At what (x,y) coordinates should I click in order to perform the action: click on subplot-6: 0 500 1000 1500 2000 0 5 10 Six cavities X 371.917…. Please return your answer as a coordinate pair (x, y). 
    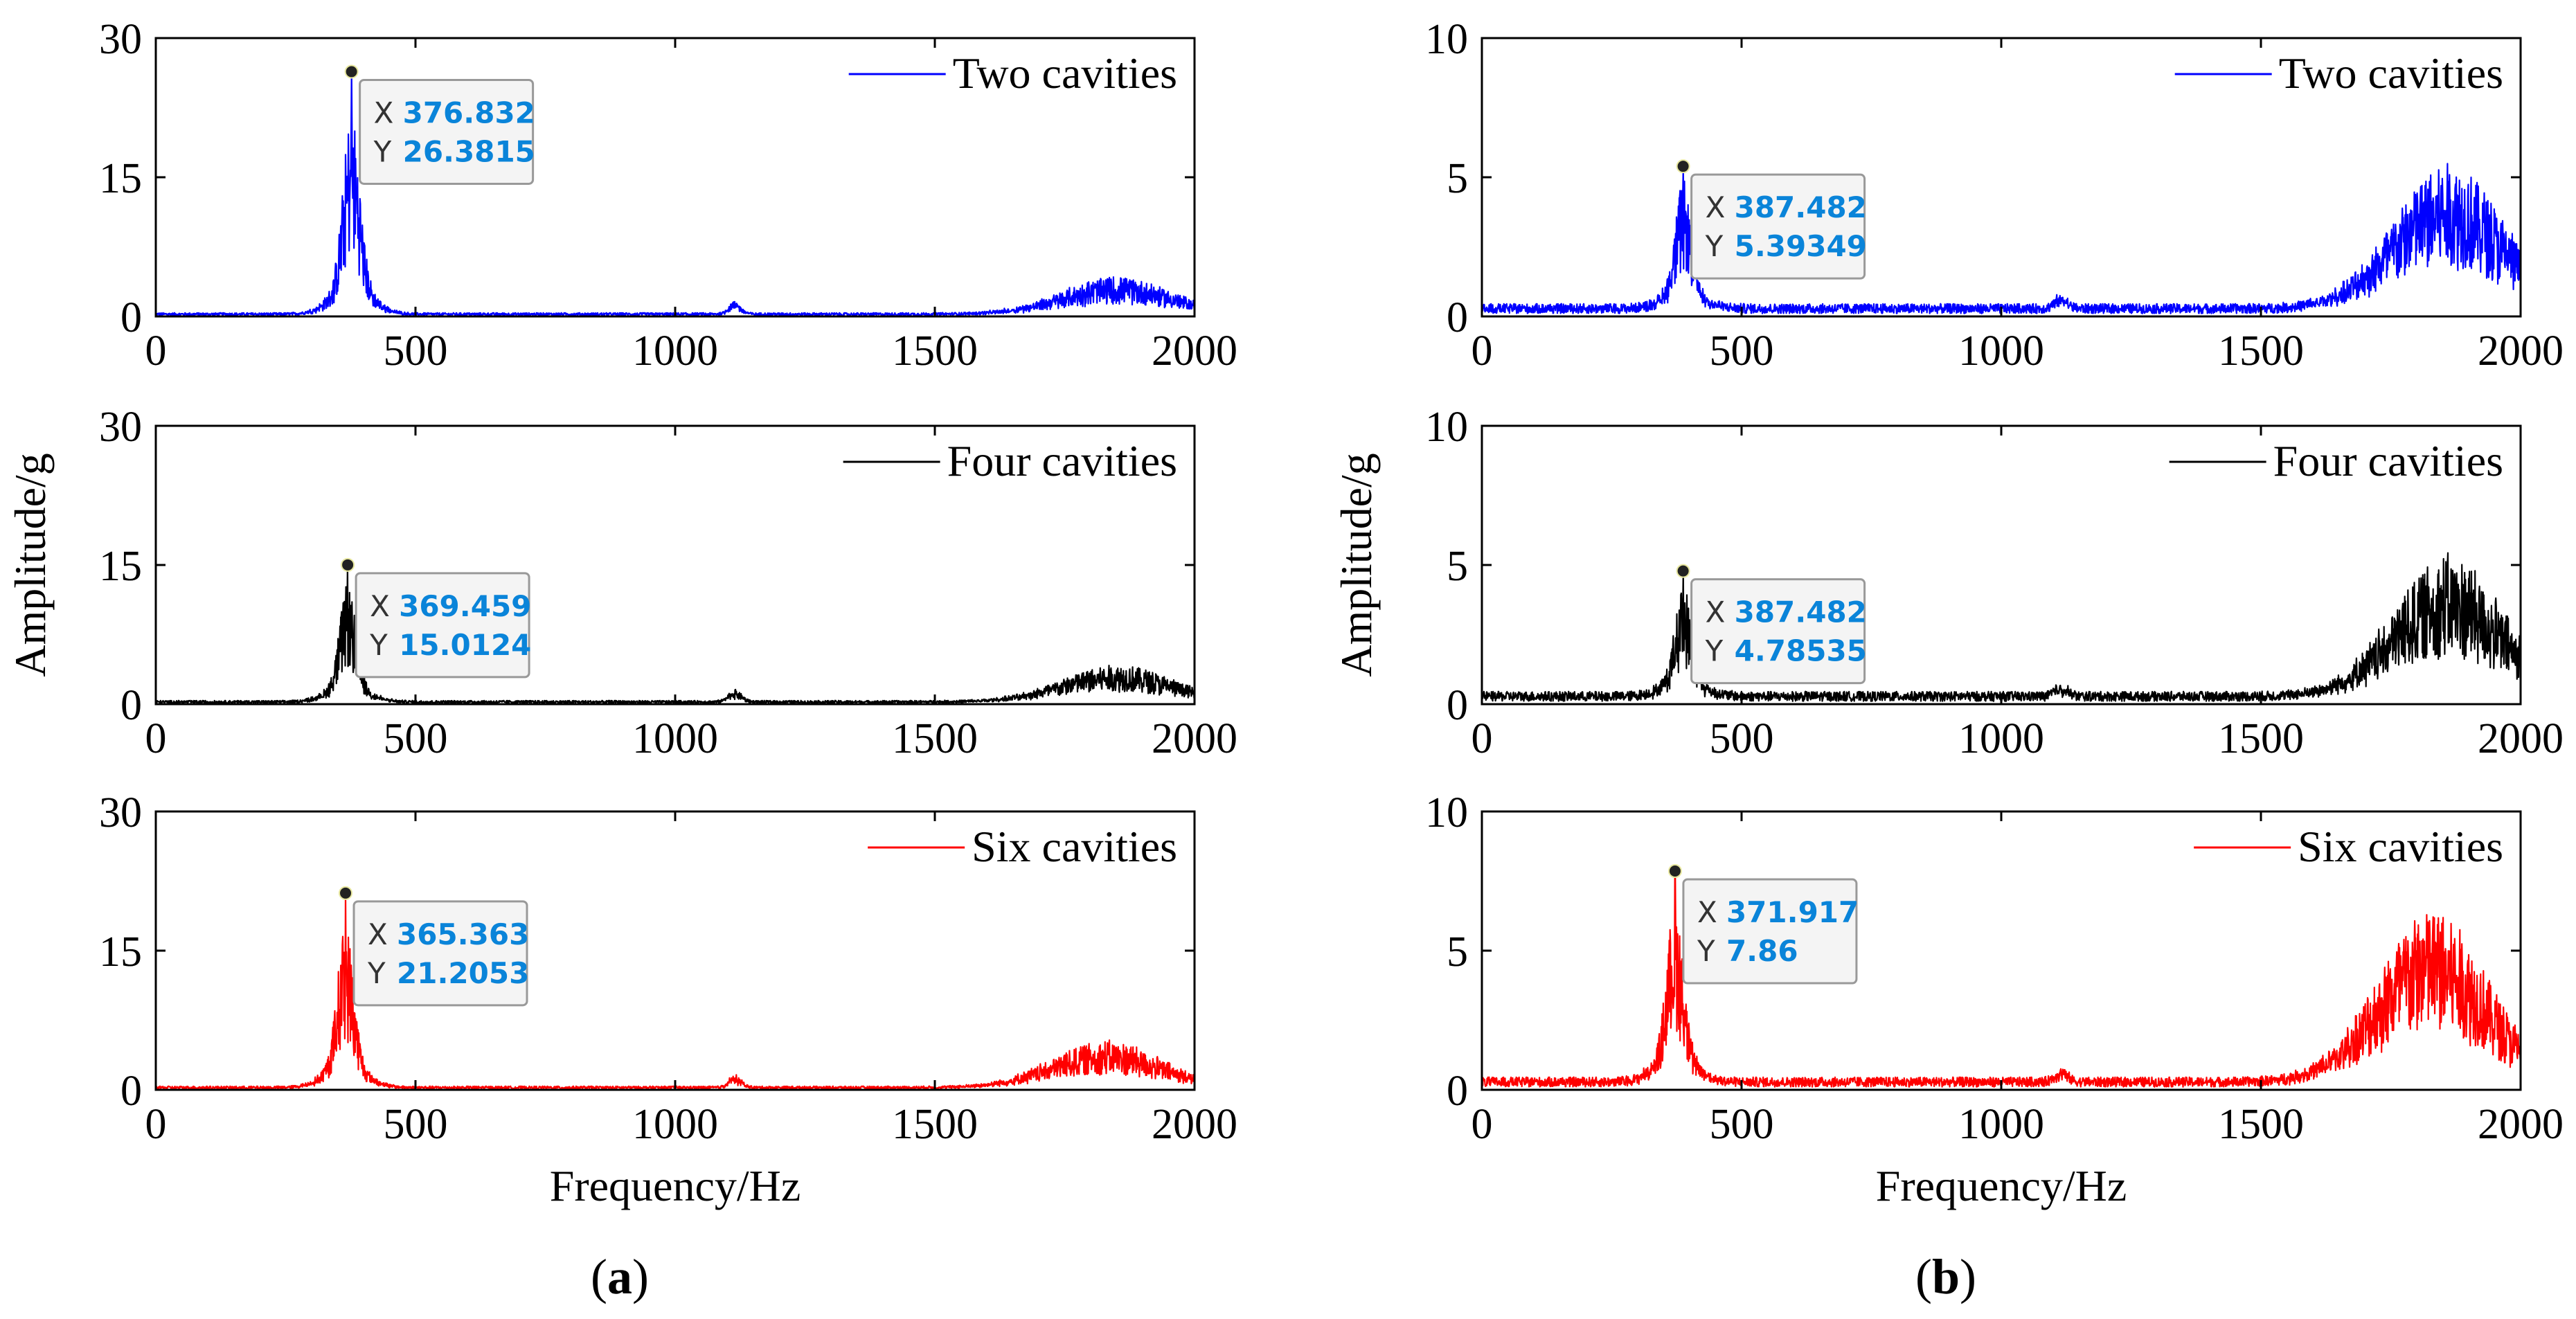
    Looking at the image, I should click on (1995, 968).